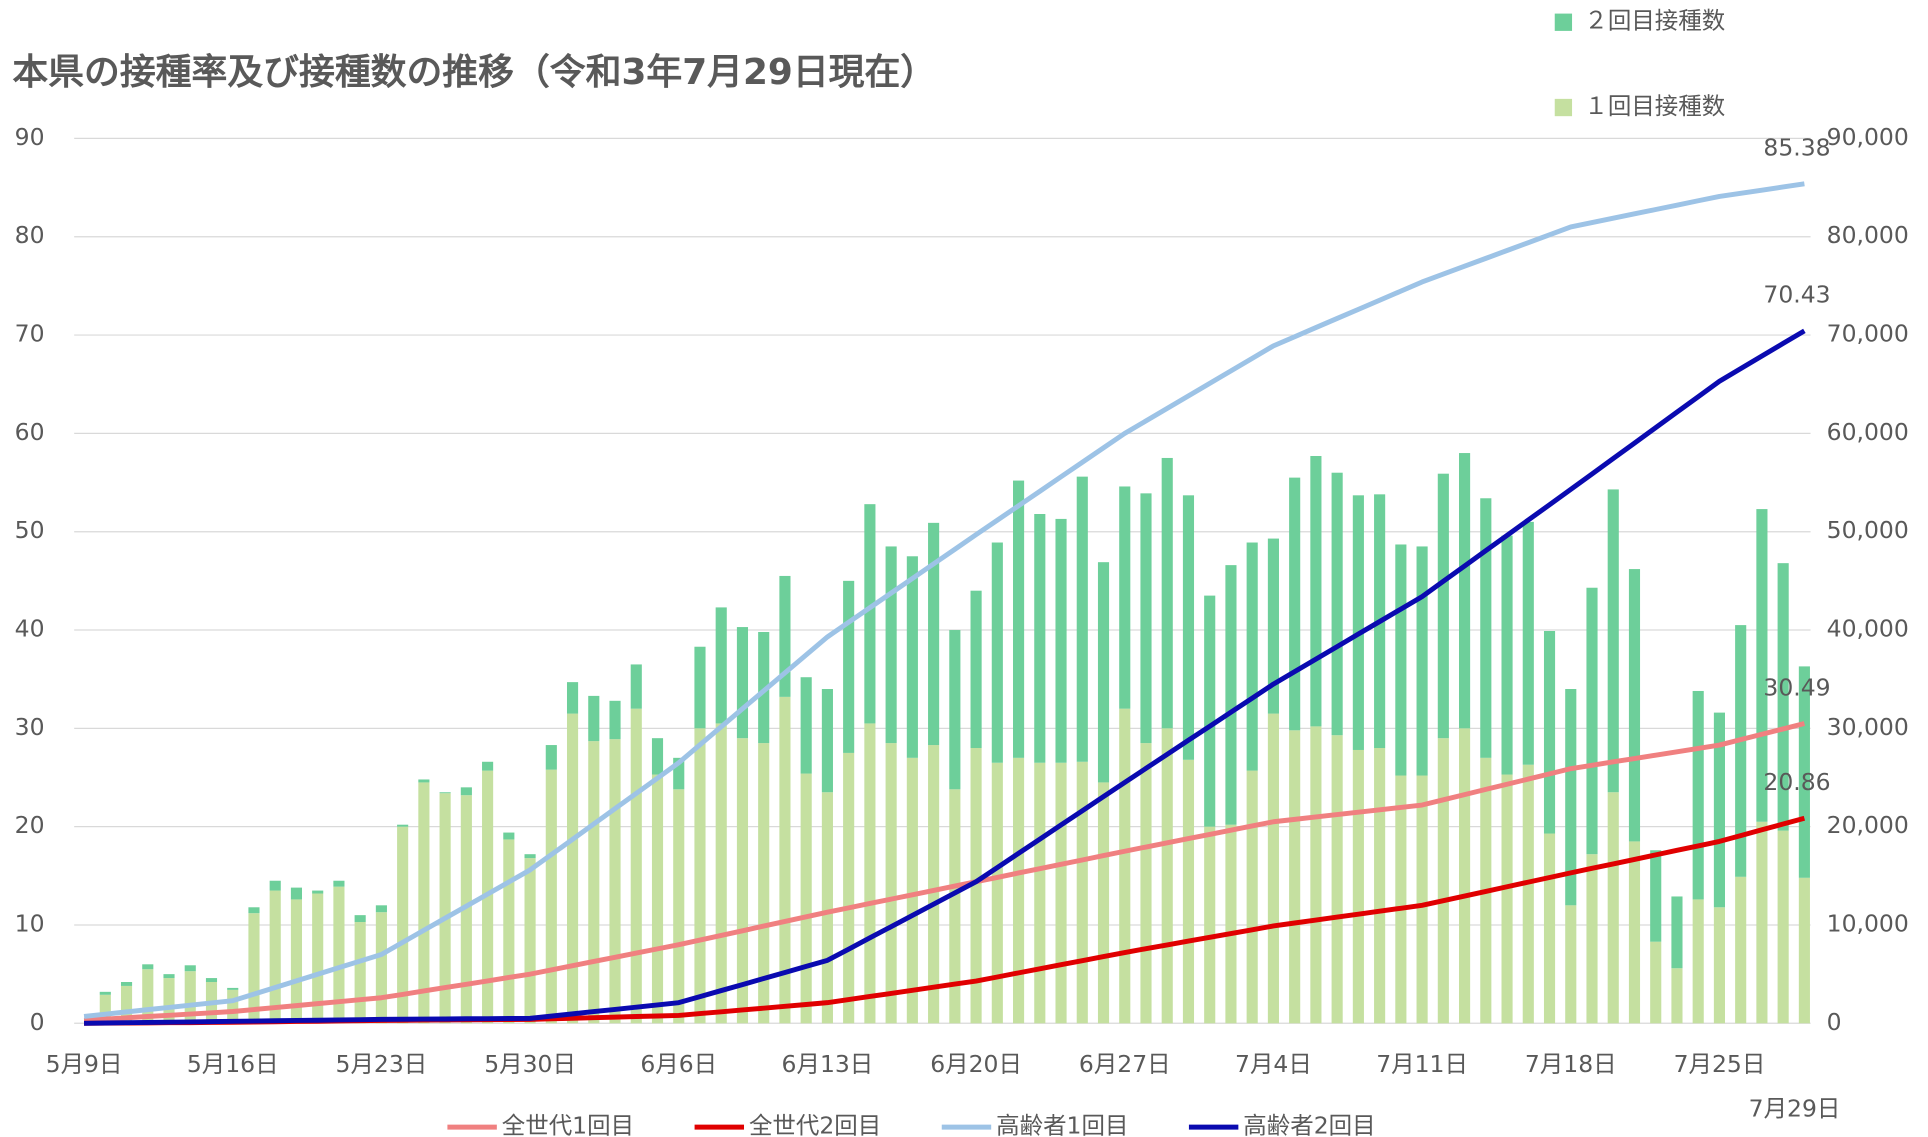 The image size is (1928, 1137). What do you see at coordinates (1868, 334) in the screenshot?
I see `y2-tick-label: 70,000` at bounding box center [1868, 334].